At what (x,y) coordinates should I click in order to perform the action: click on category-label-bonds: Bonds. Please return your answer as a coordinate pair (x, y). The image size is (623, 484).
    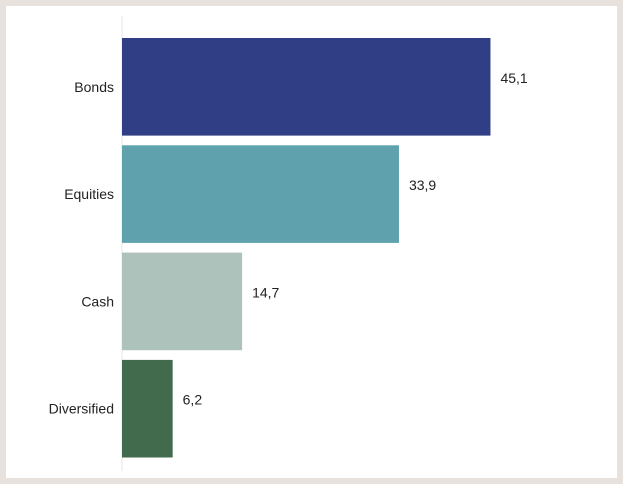
    Looking at the image, I should click on (94, 87).